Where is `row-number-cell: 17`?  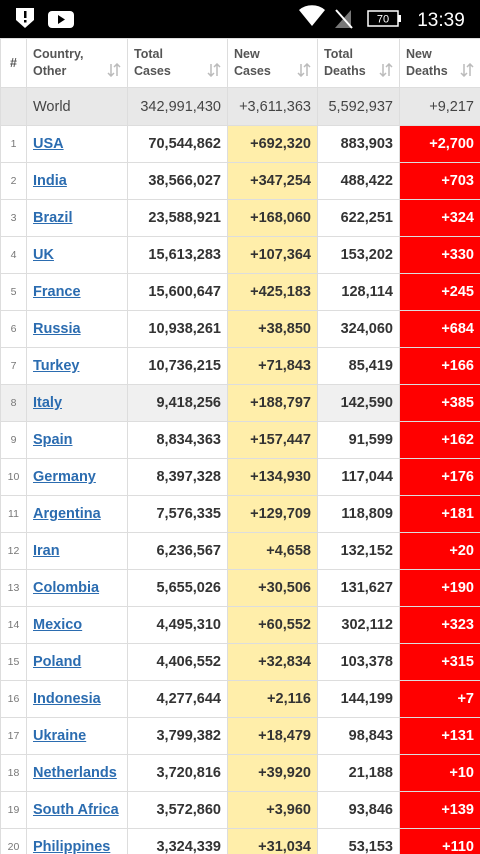 row-number-cell: 17 is located at coordinates (13, 736).